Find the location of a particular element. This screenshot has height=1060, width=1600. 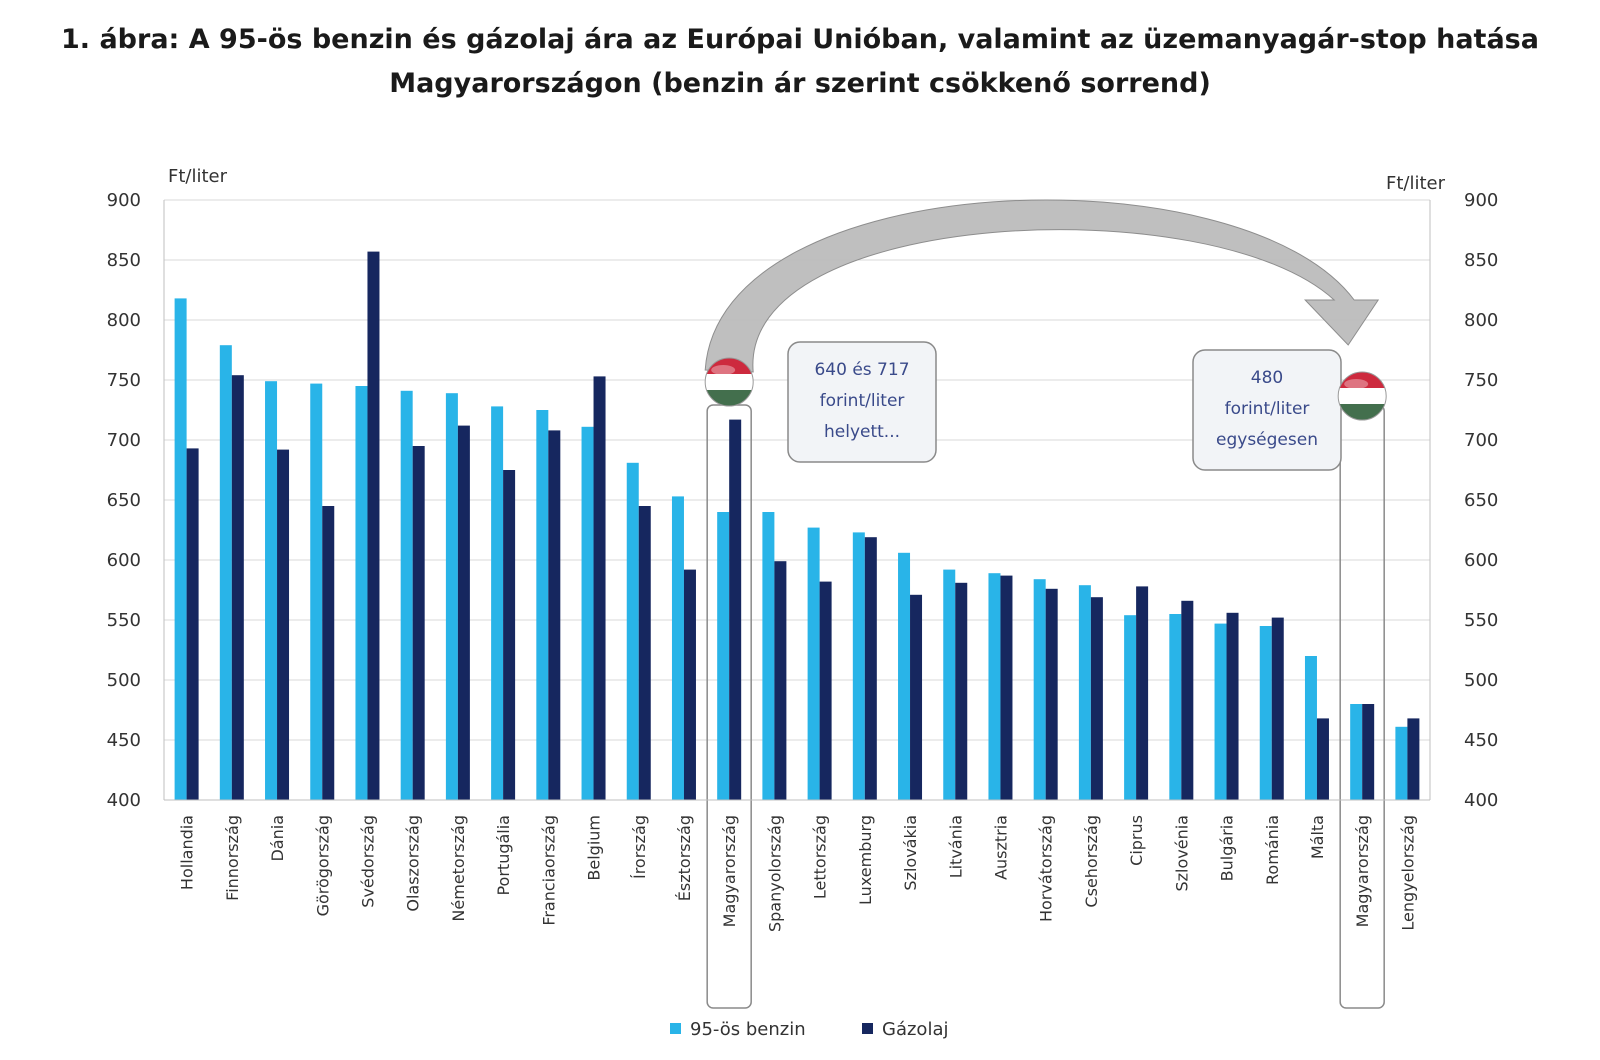

x-tick-label: Ciprus is located at coordinates (1136, 840).